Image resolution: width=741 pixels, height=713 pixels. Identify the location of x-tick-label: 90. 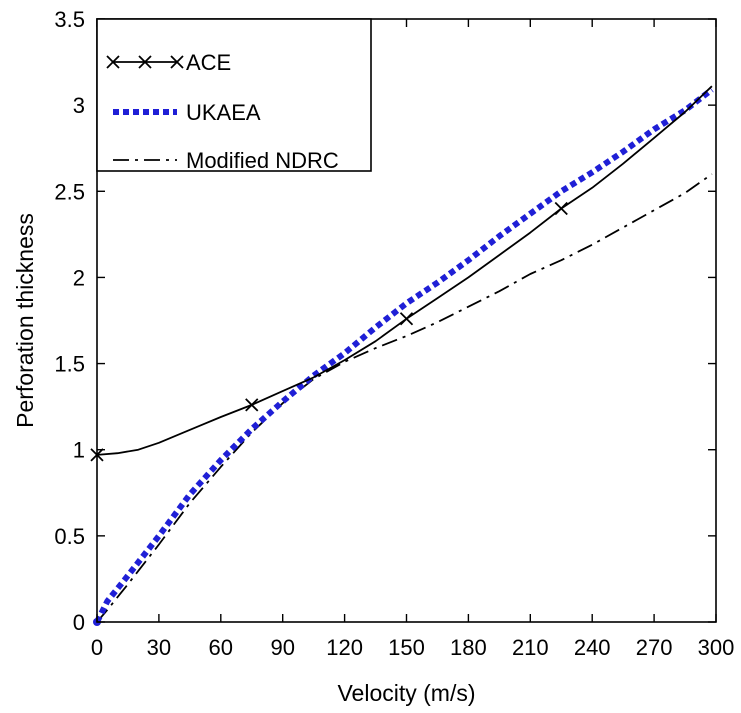
(282, 647).